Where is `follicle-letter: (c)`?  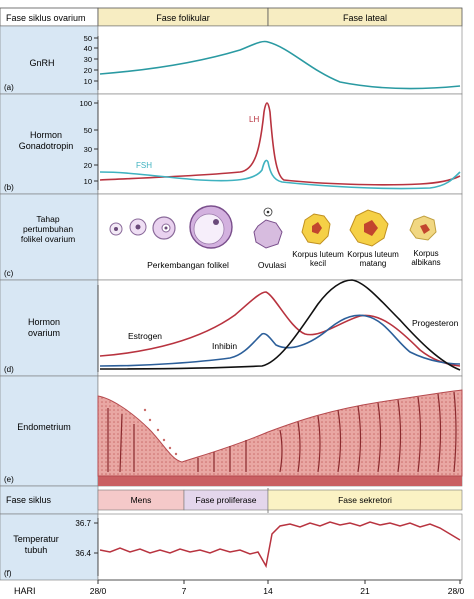
follicle-letter: (c) is located at coordinates (9, 273).